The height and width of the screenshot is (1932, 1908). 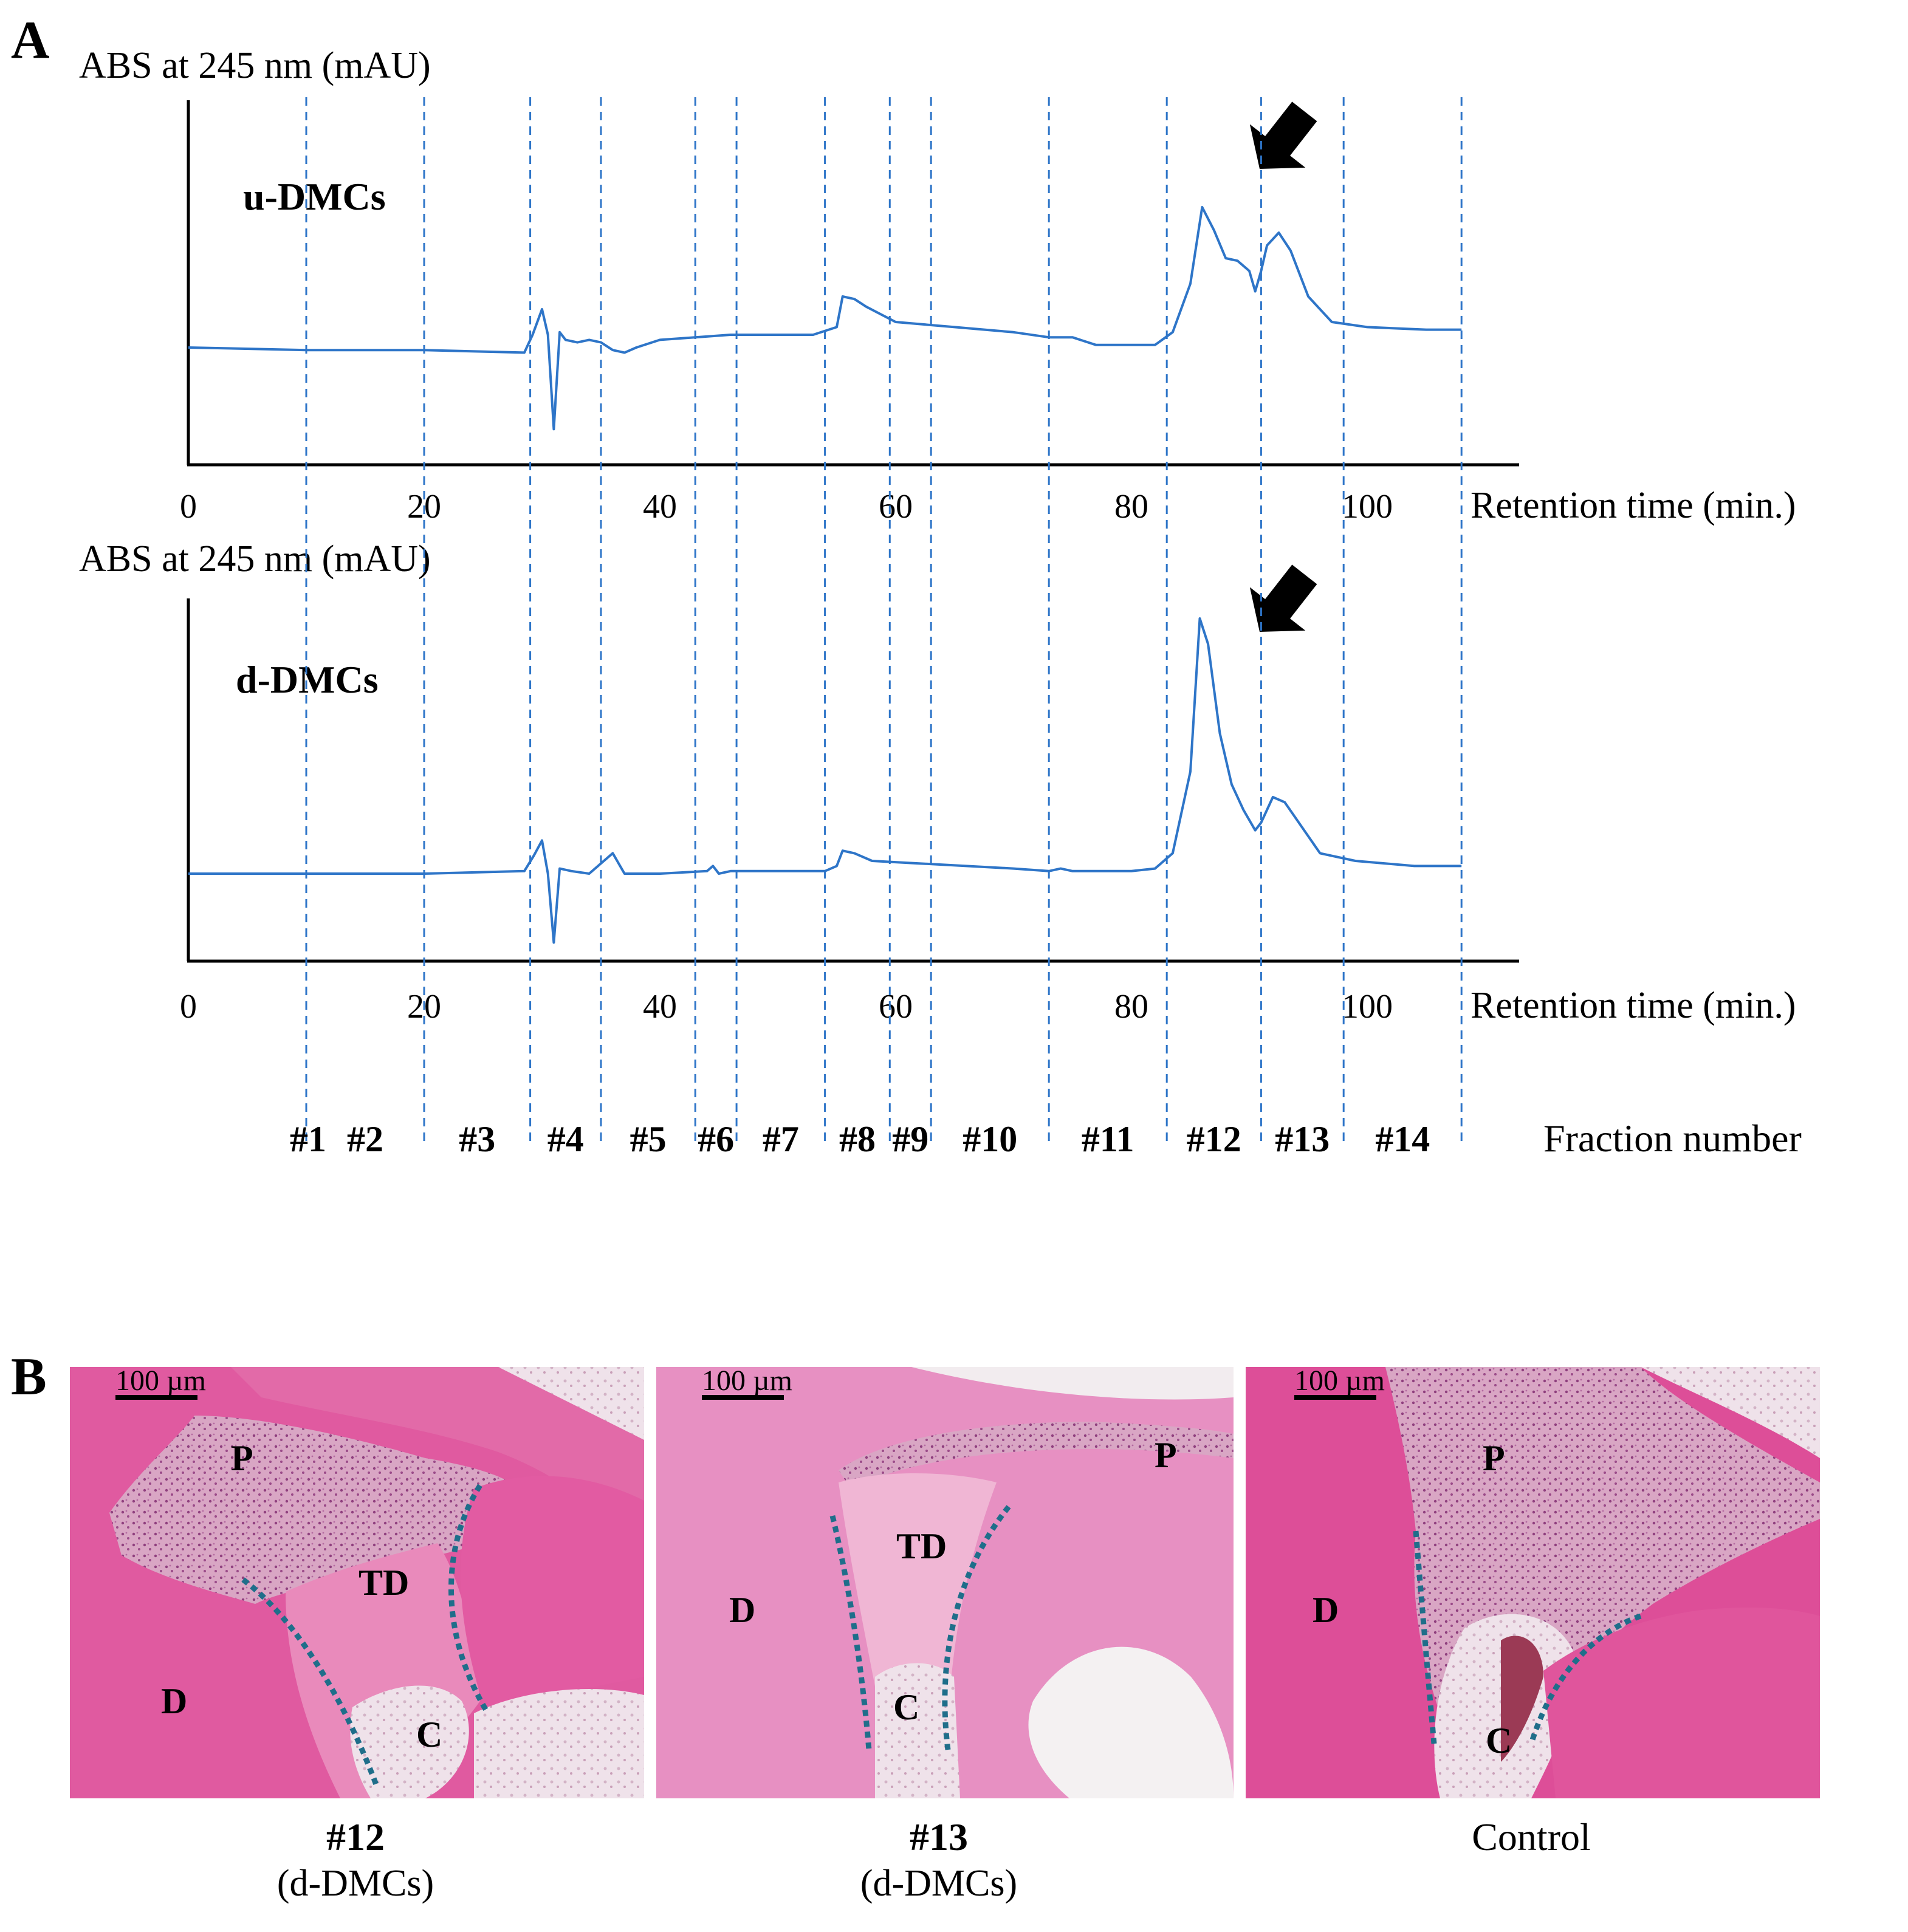 I want to click on fraction-label: #8, so click(x=857, y=1139).